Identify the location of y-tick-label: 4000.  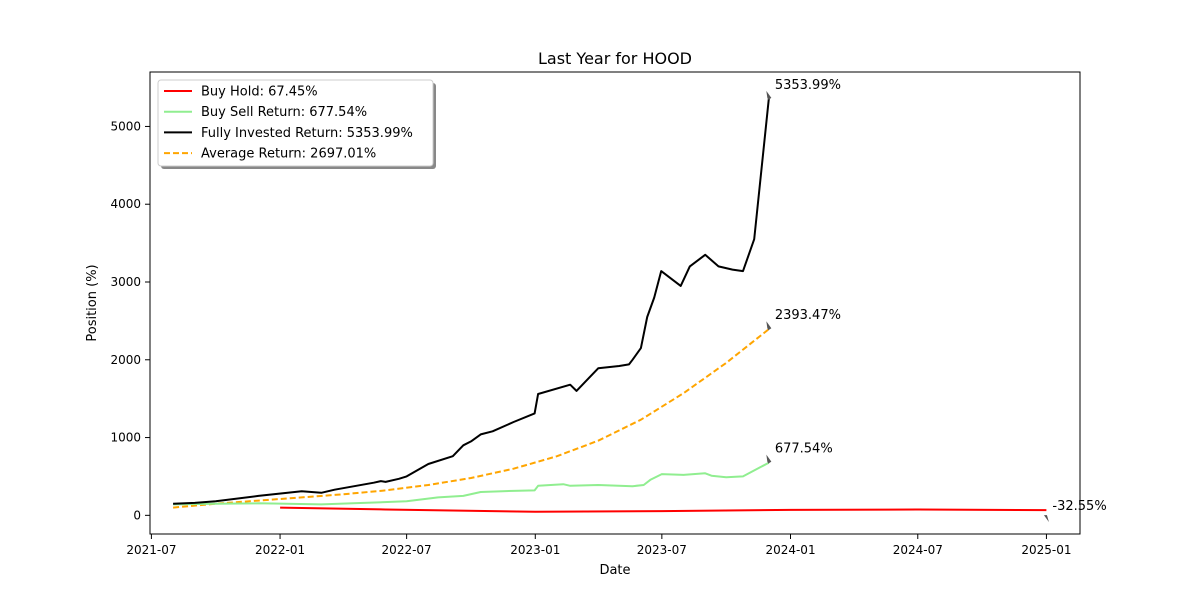
(125, 204).